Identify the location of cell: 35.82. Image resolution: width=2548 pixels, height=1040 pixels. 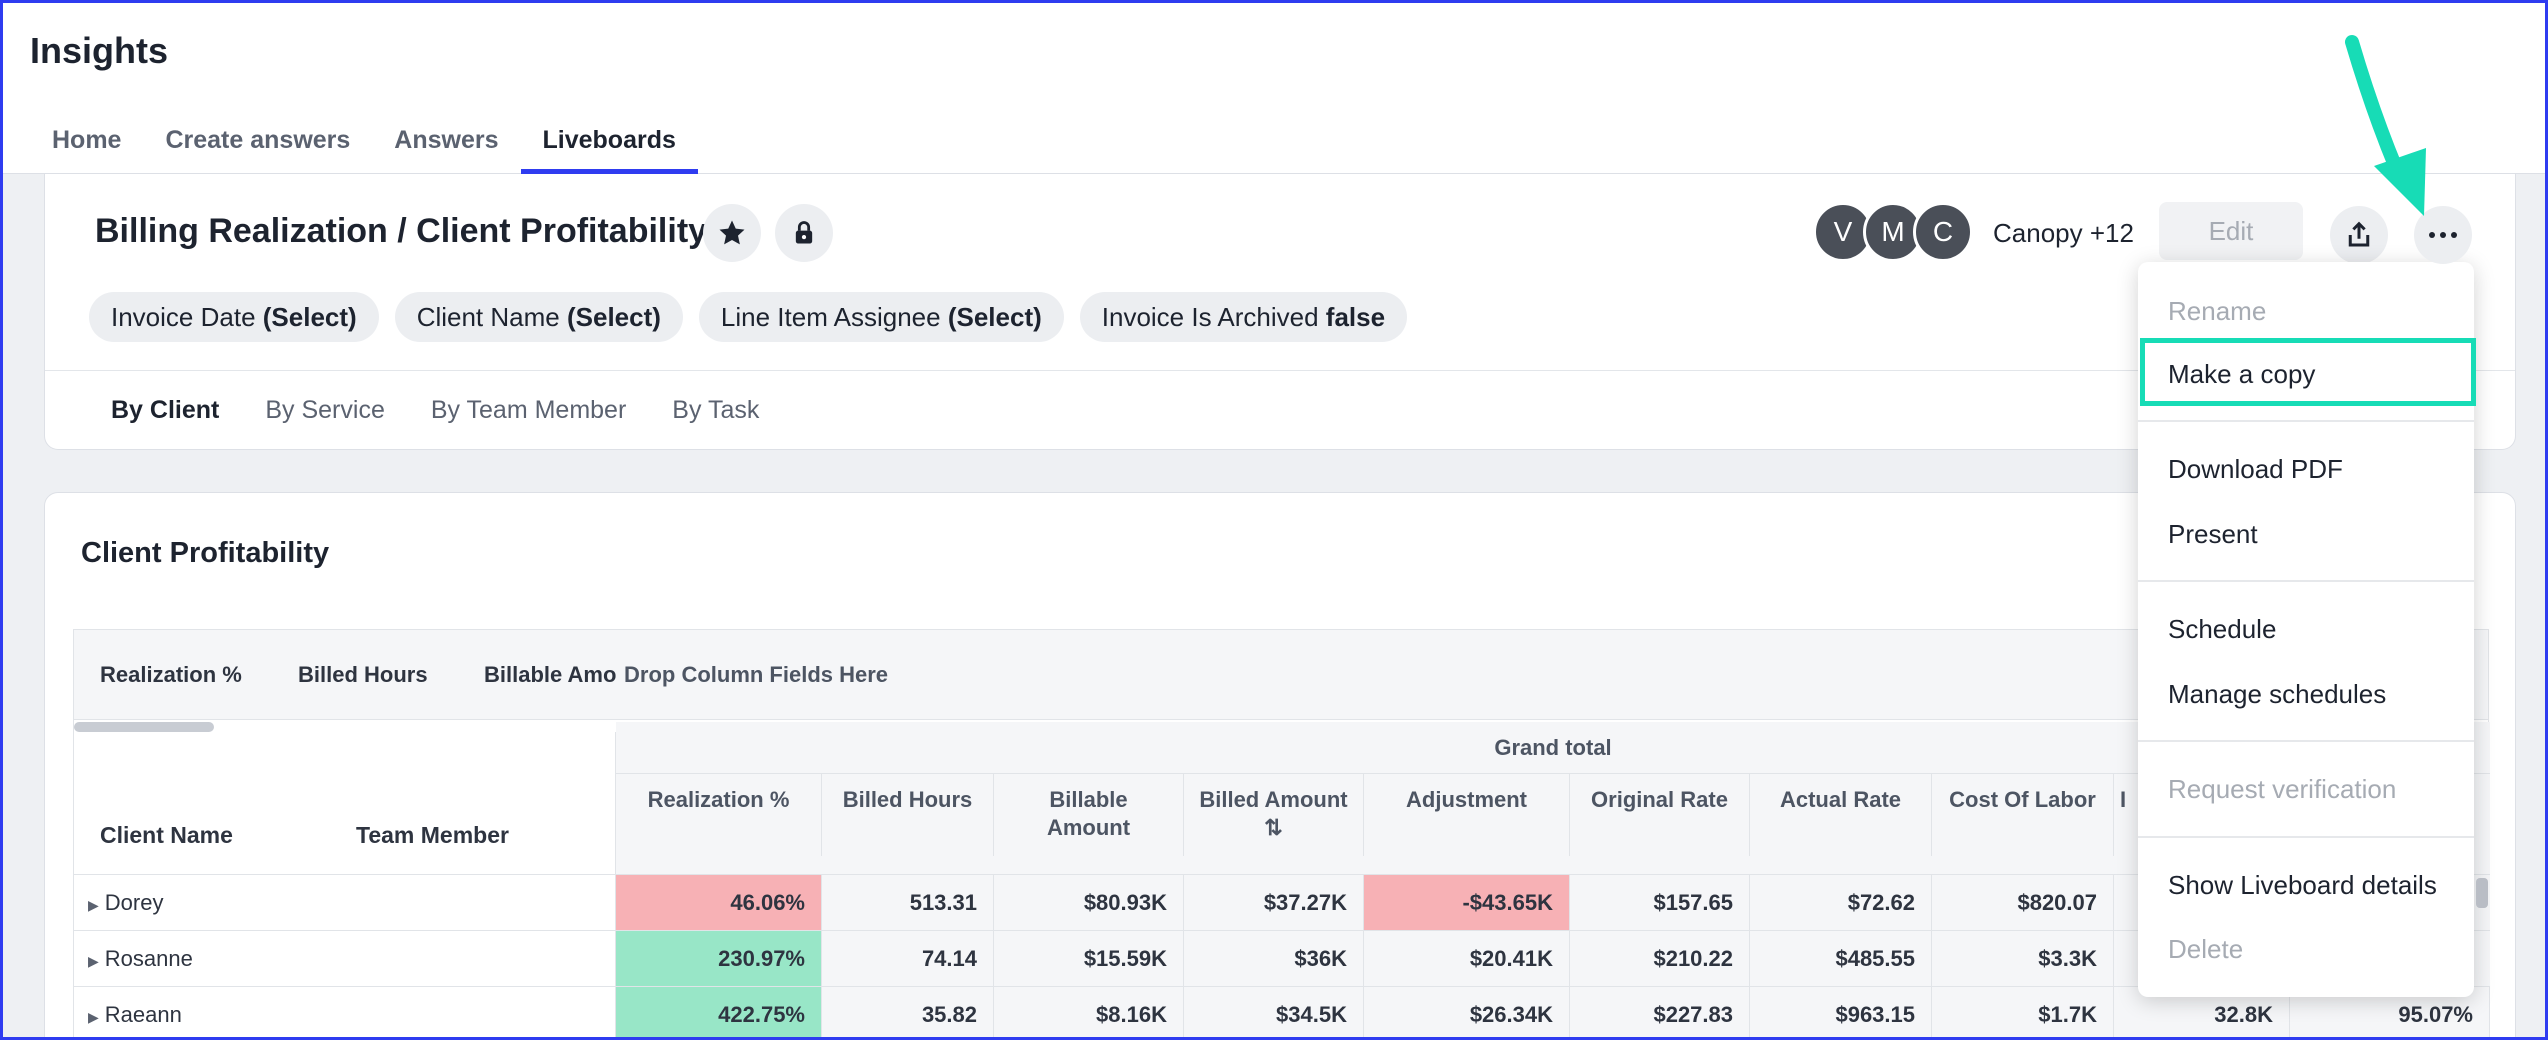
(908, 1013).